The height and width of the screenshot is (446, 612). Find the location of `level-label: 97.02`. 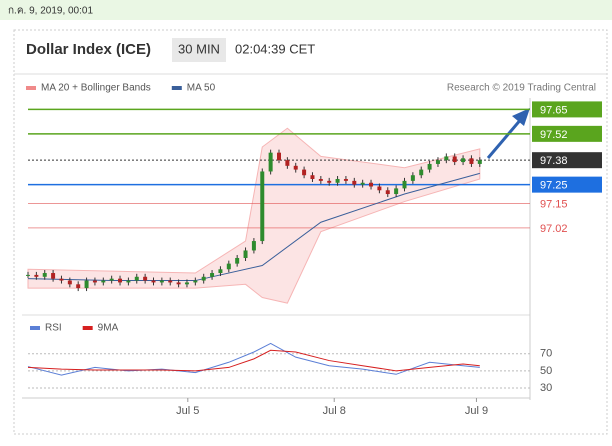

level-label: 97.02 is located at coordinates (554, 229).